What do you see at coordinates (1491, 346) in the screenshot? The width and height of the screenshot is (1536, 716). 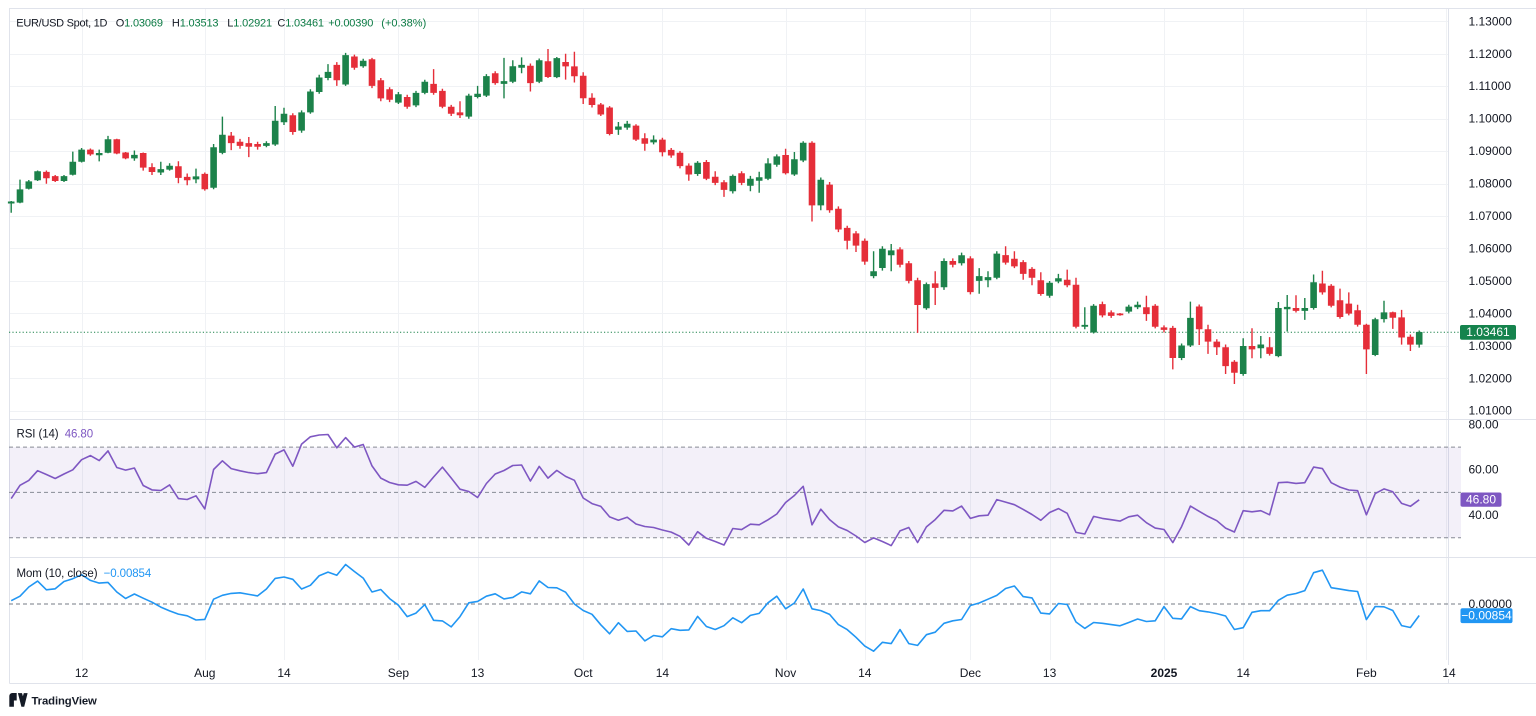 I see `svg-text: 1.03000` at bounding box center [1491, 346].